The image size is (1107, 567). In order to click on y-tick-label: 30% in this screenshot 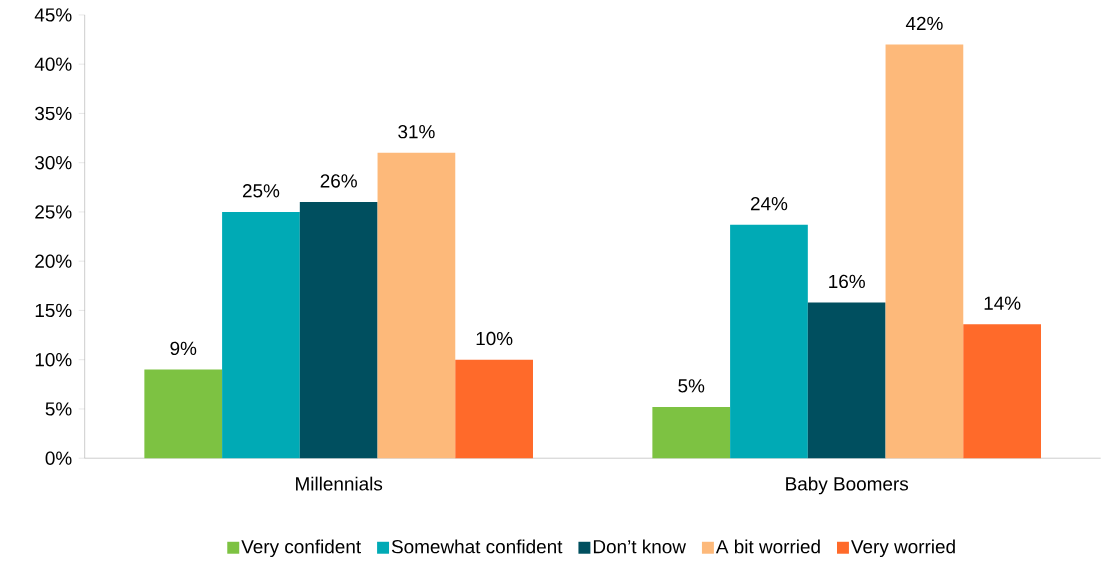, I will do `click(53, 163)`.